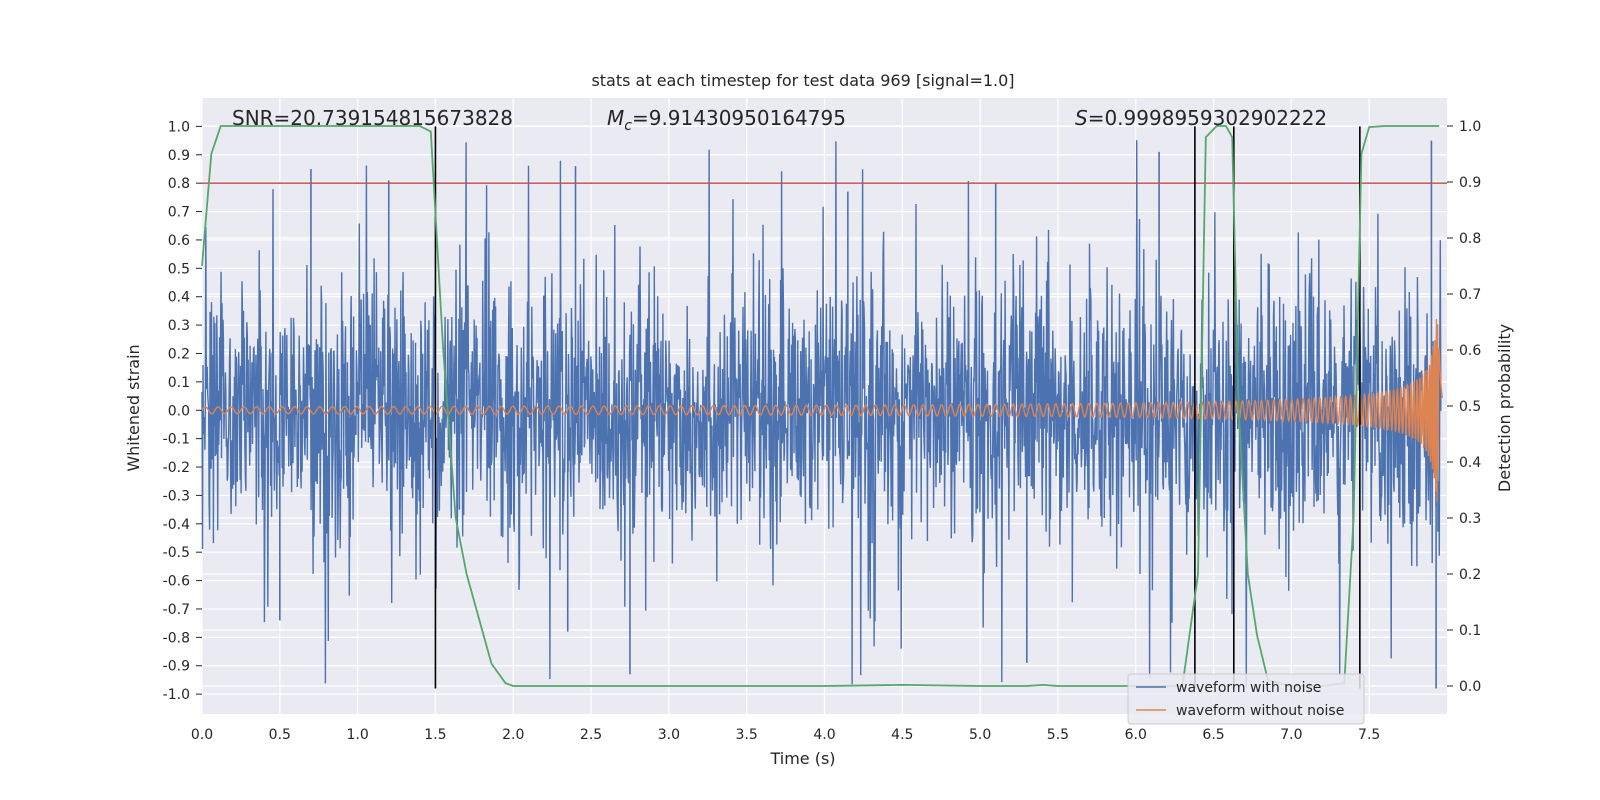 This screenshot has width=1600, height=800. Describe the element at coordinates (176, 638) in the screenshot. I see `y-tick-label: -0.8` at that location.